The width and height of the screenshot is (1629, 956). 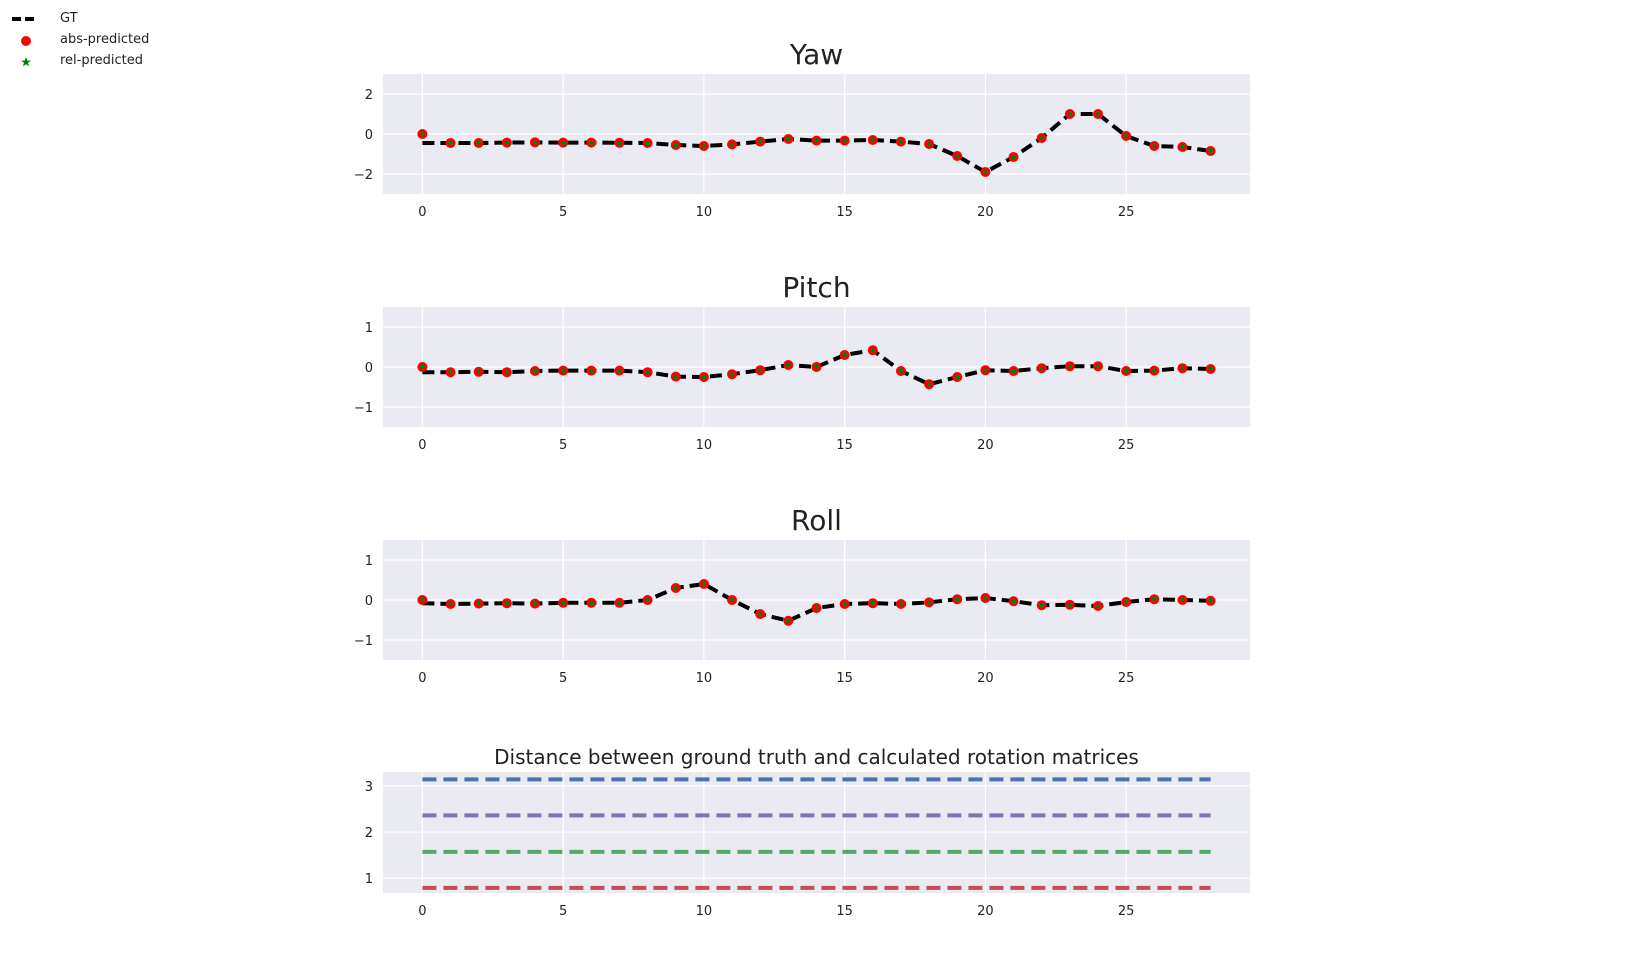 I want to click on subplot-title: Yaw, so click(x=816, y=54).